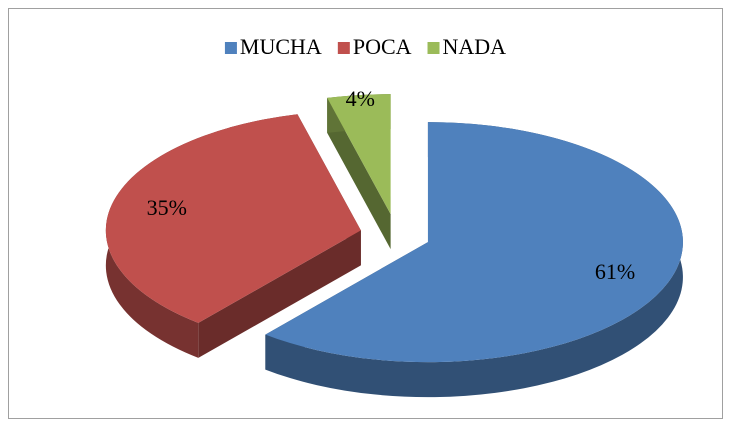 This screenshot has width=731, height=427. I want to click on data-label: 61%, so click(615, 271).